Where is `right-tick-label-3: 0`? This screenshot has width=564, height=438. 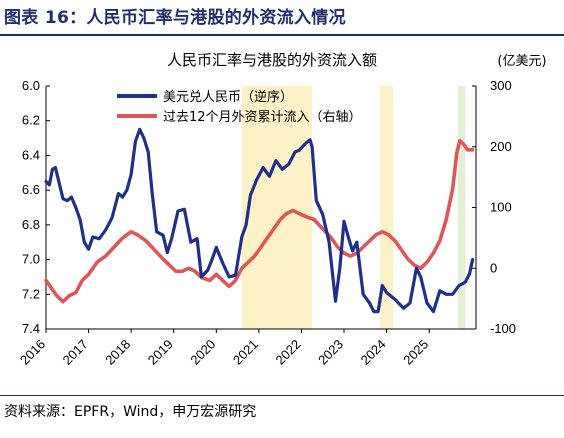 right-tick-label-3: 0 is located at coordinates (493, 267).